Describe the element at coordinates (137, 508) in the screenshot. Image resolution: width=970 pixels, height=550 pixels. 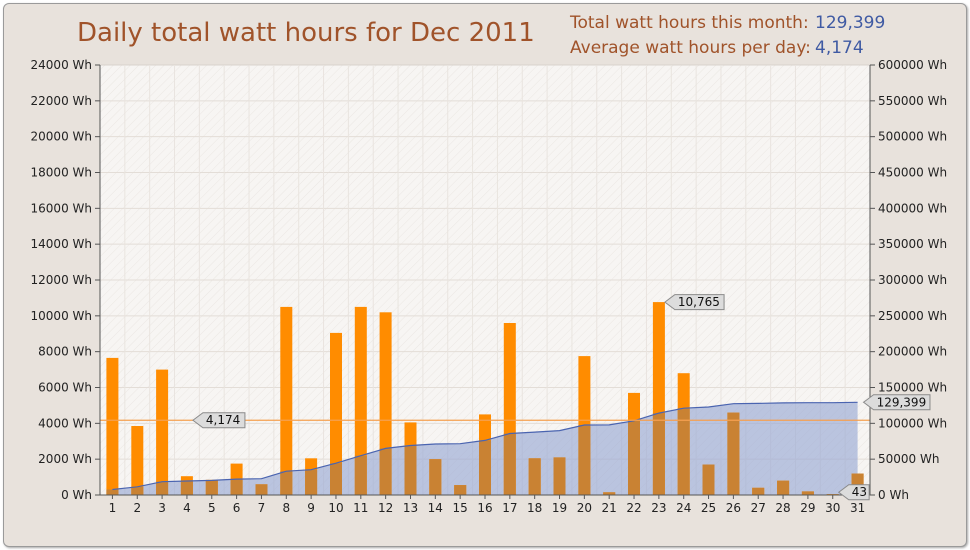
I see `x-tick-label: 2` at that location.